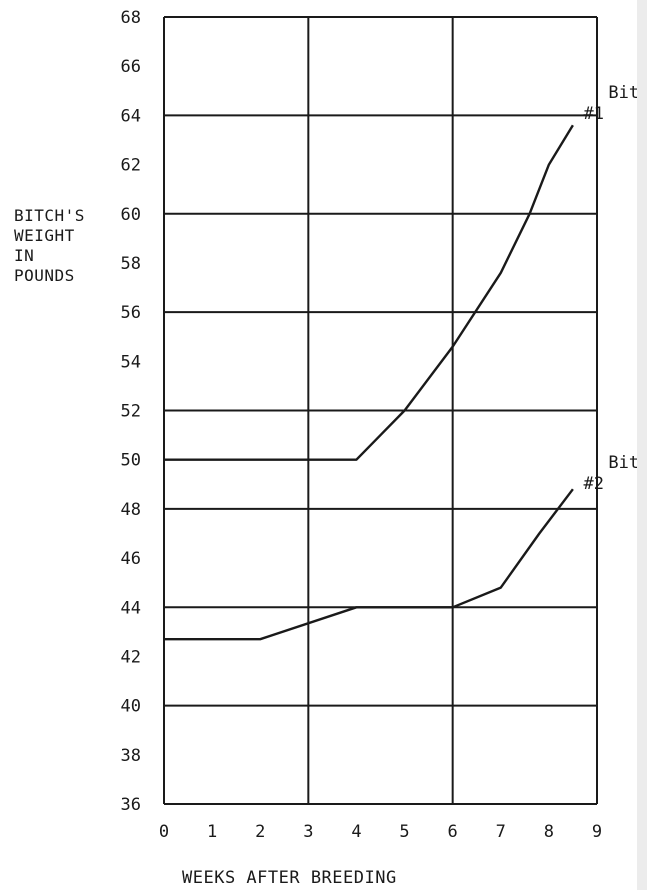 The image size is (647, 890). I want to click on x-axis-label: WEEKS AFTER BREEDING, so click(289, 878).